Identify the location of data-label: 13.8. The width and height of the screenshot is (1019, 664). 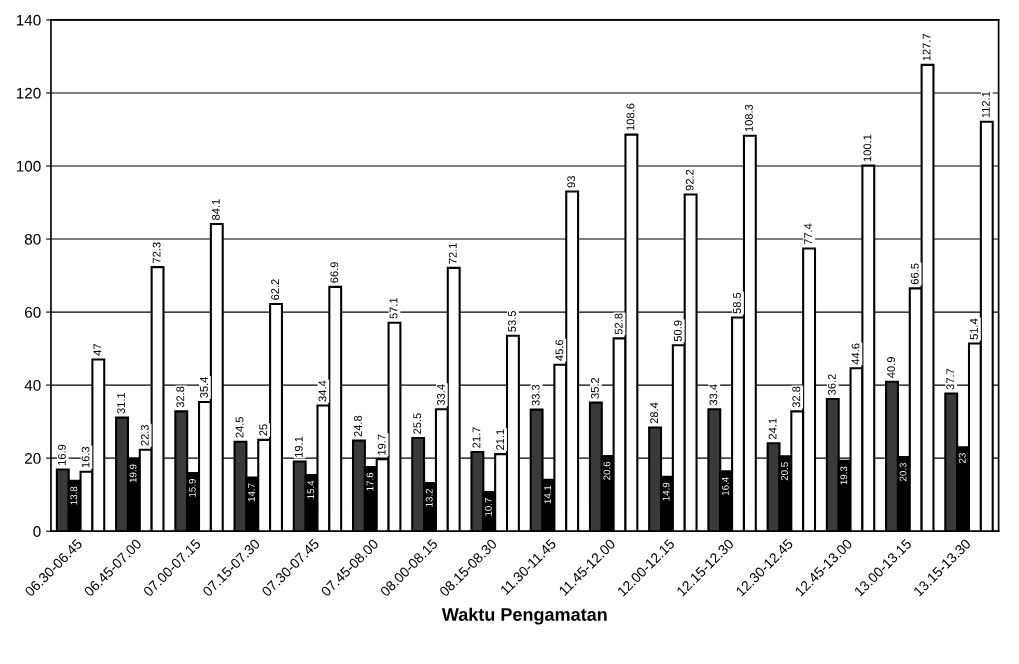
(74, 495).